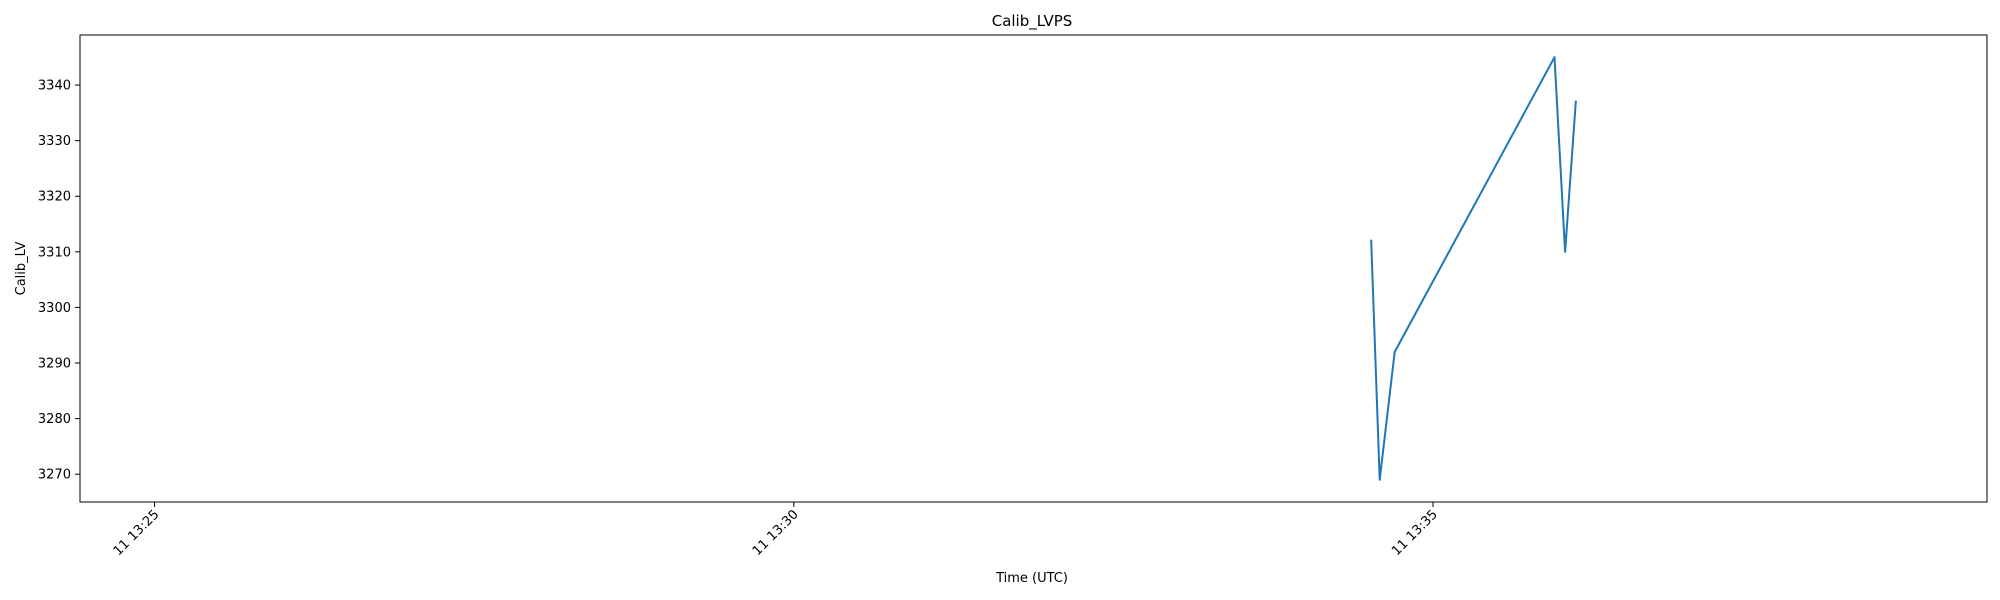 The image size is (2000, 600). What do you see at coordinates (54, 86) in the screenshot?
I see `y-tick-label: 3340` at bounding box center [54, 86].